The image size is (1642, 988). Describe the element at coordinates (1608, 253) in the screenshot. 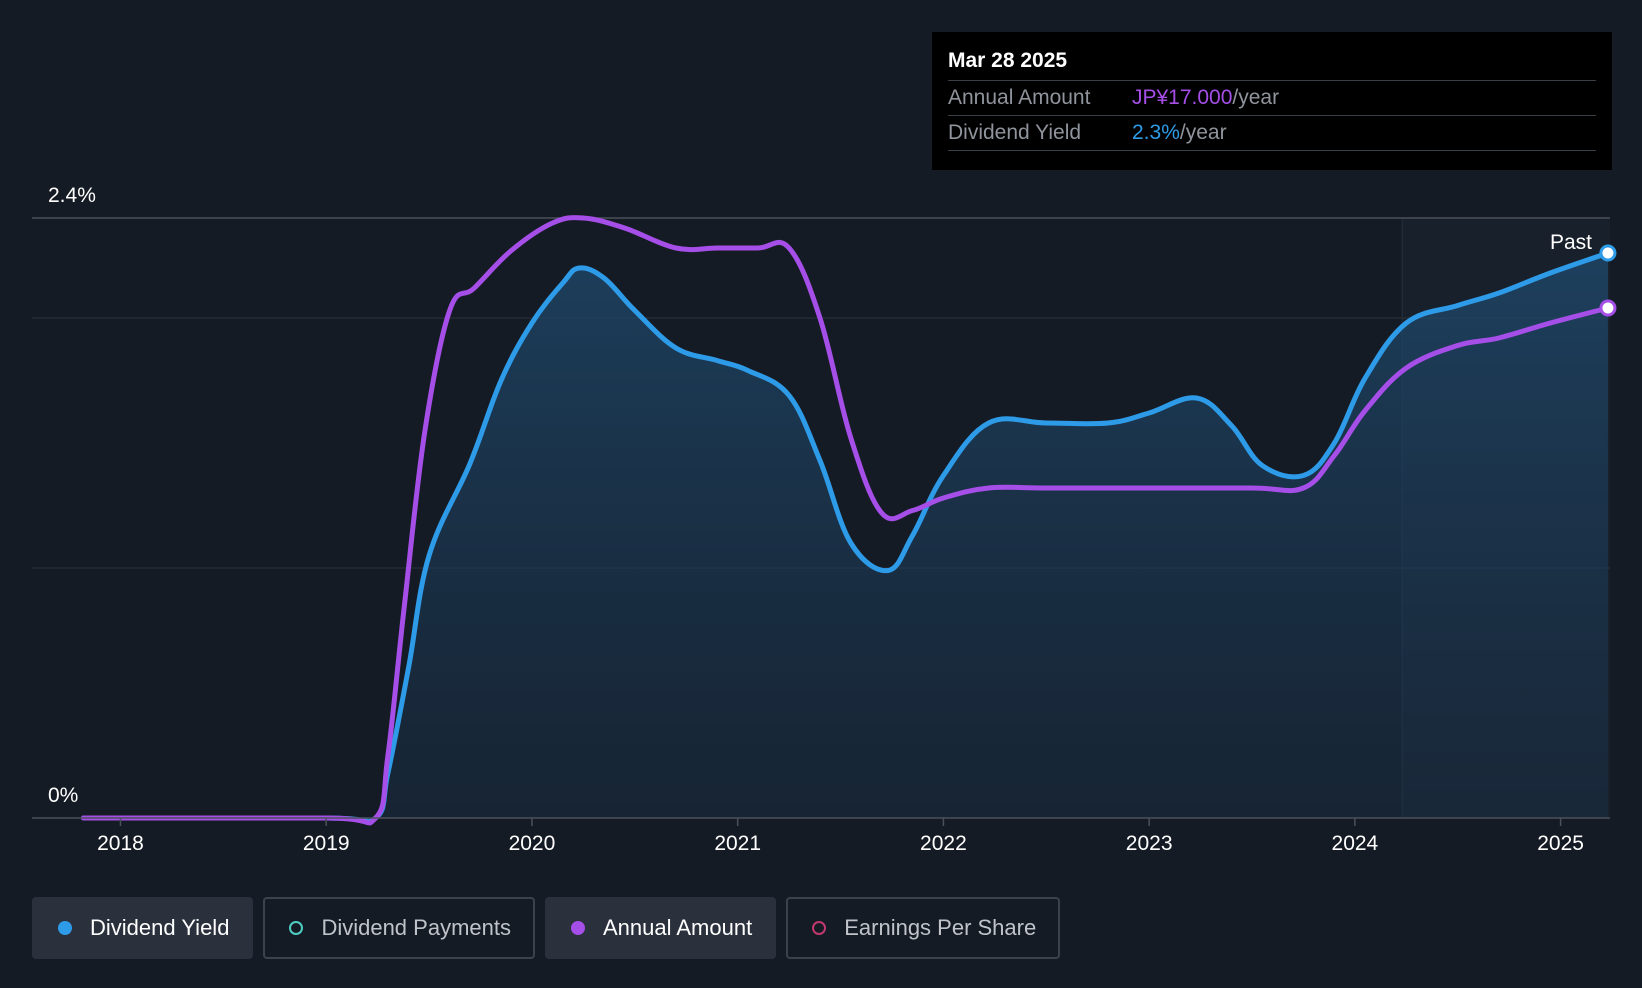

I see `dividend-yield-endpoint` at that location.